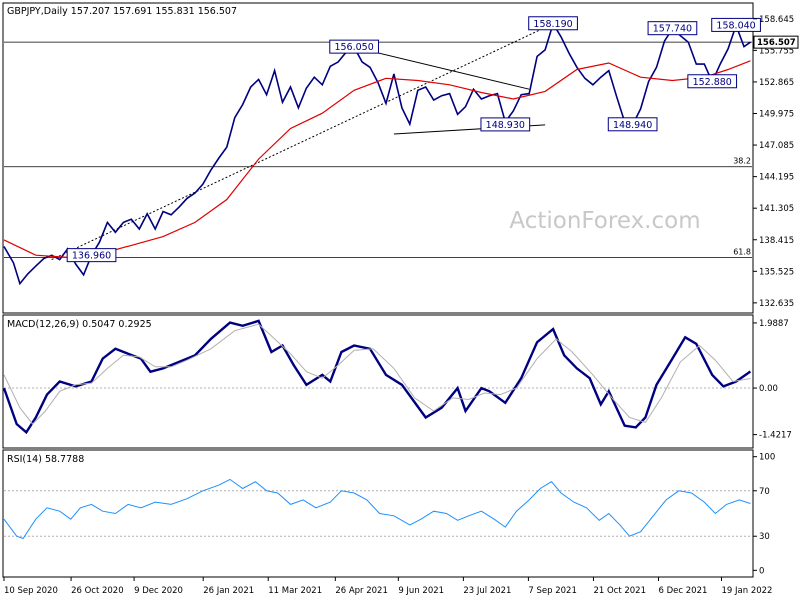  I want to click on price-y-tick-label: 138.415, so click(776, 241).